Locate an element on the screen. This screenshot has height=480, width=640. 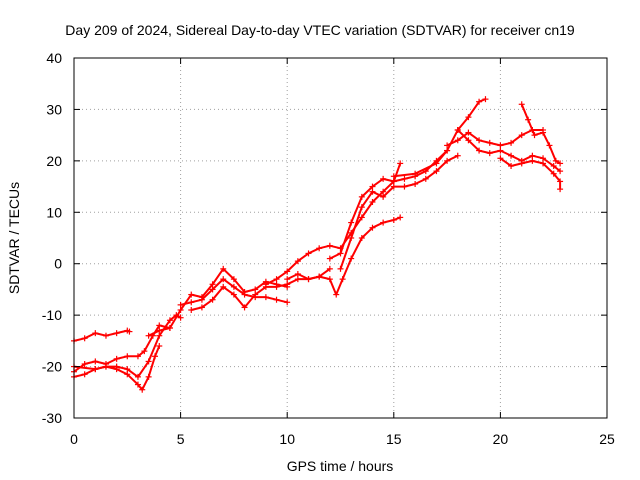
y-tick-label: 0 is located at coordinates (58, 264).